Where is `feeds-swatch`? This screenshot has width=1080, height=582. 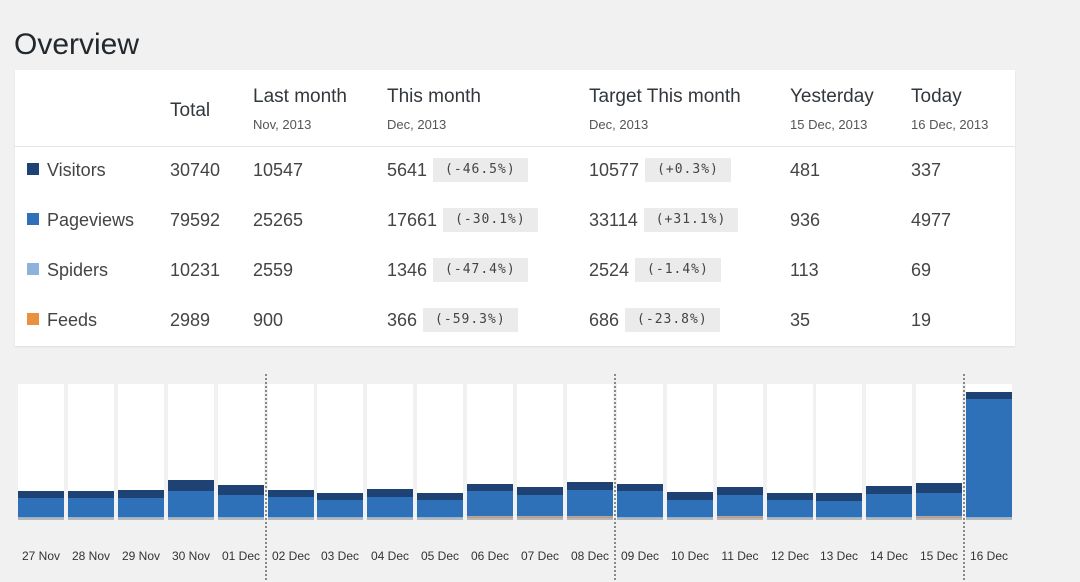
feeds-swatch is located at coordinates (33, 319).